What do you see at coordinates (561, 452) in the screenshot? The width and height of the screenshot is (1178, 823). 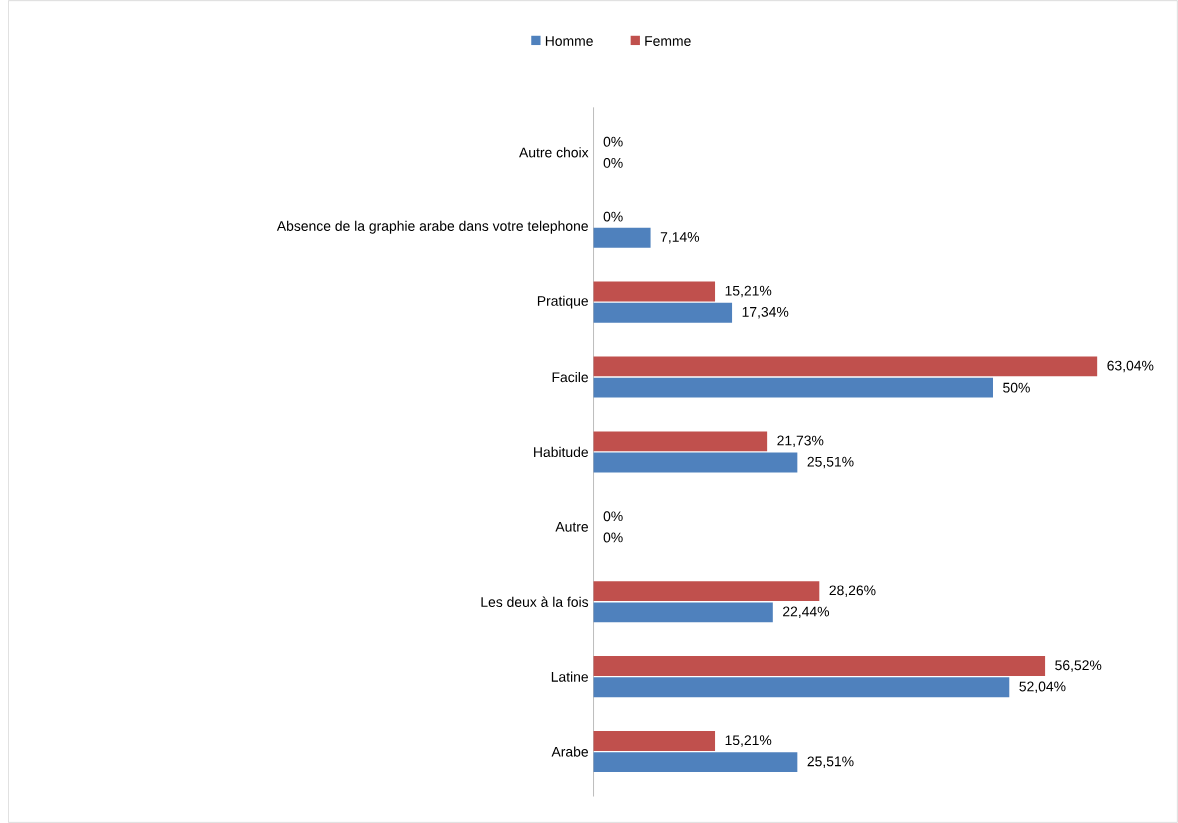 I see `y-tick-label: Habitude` at bounding box center [561, 452].